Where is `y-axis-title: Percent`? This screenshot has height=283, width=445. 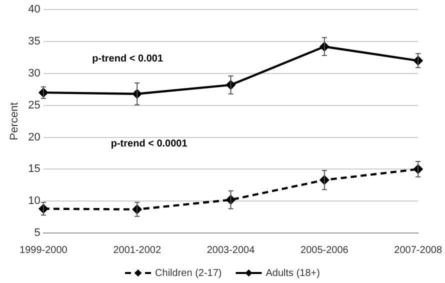
y-axis-title: Percent is located at coordinates (14, 121).